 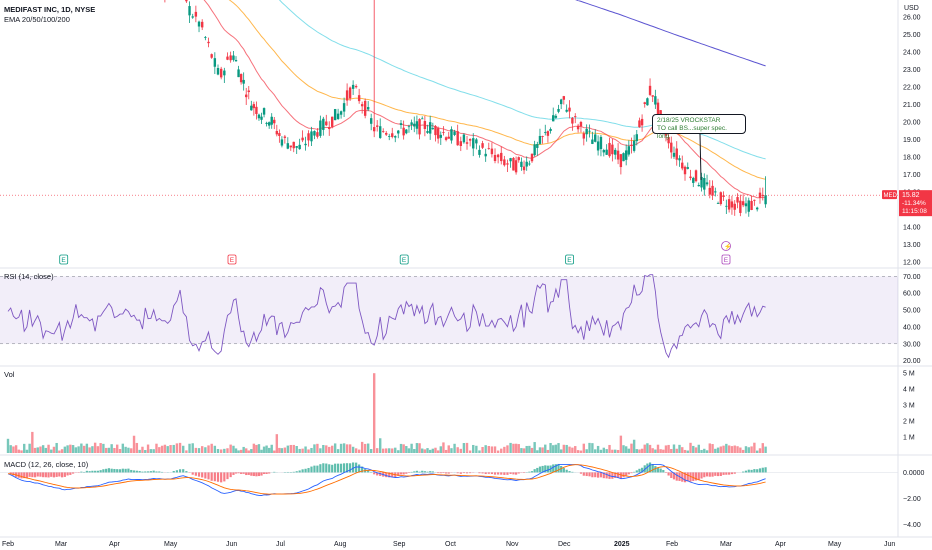 I want to click on rsi-label: RSI (14, close), so click(x=29, y=276).